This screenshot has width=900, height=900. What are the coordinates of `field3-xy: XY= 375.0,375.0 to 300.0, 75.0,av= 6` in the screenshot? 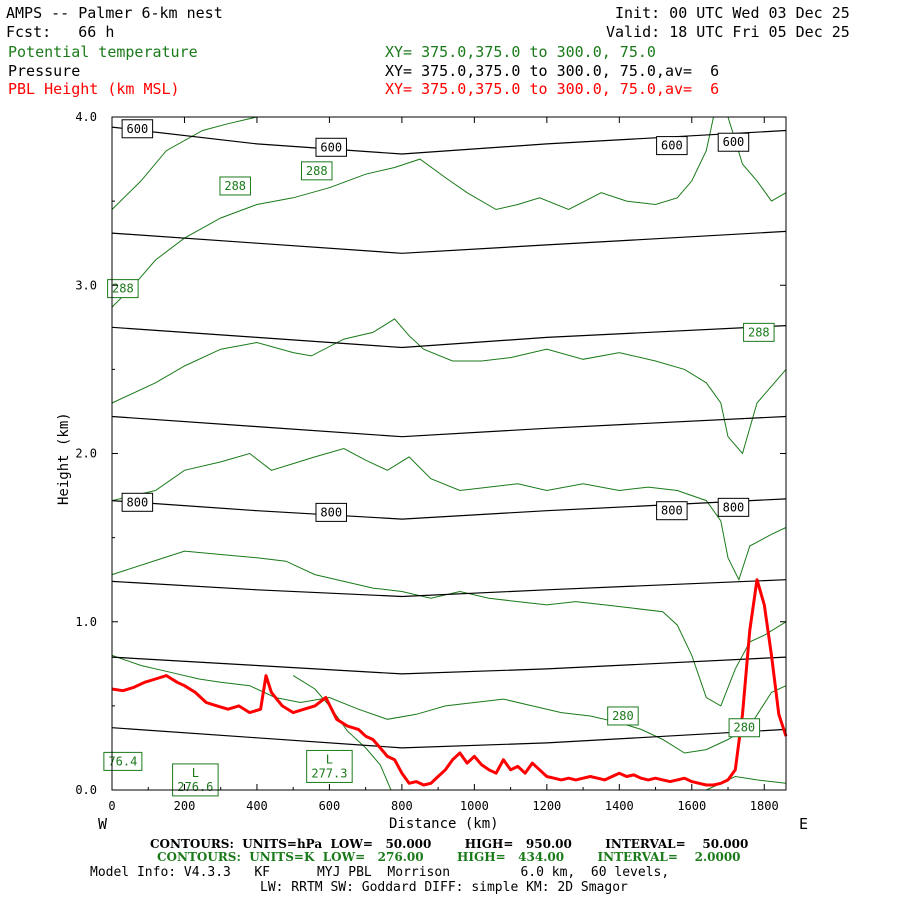 It's located at (552, 89).